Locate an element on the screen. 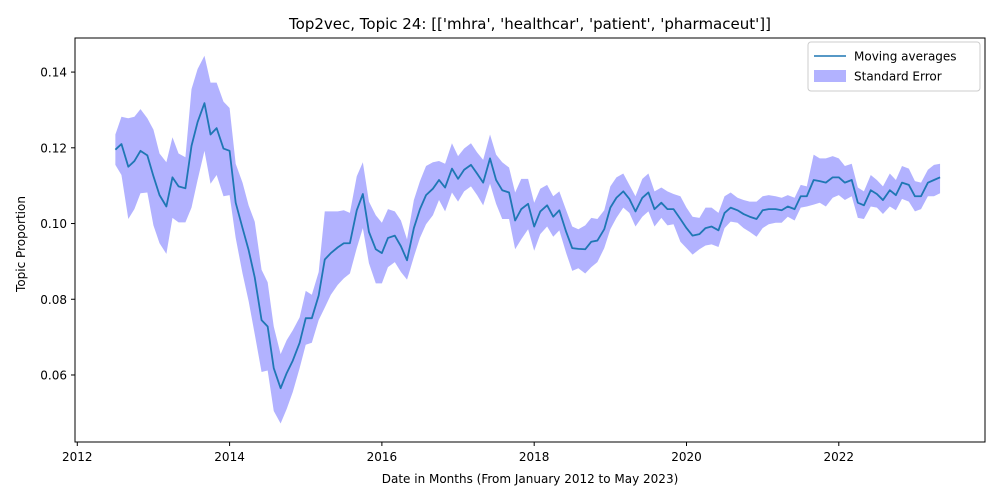 The height and width of the screenshot is (500, 1000). x-tick-label: 2014 is located at coordinates (229, 457).